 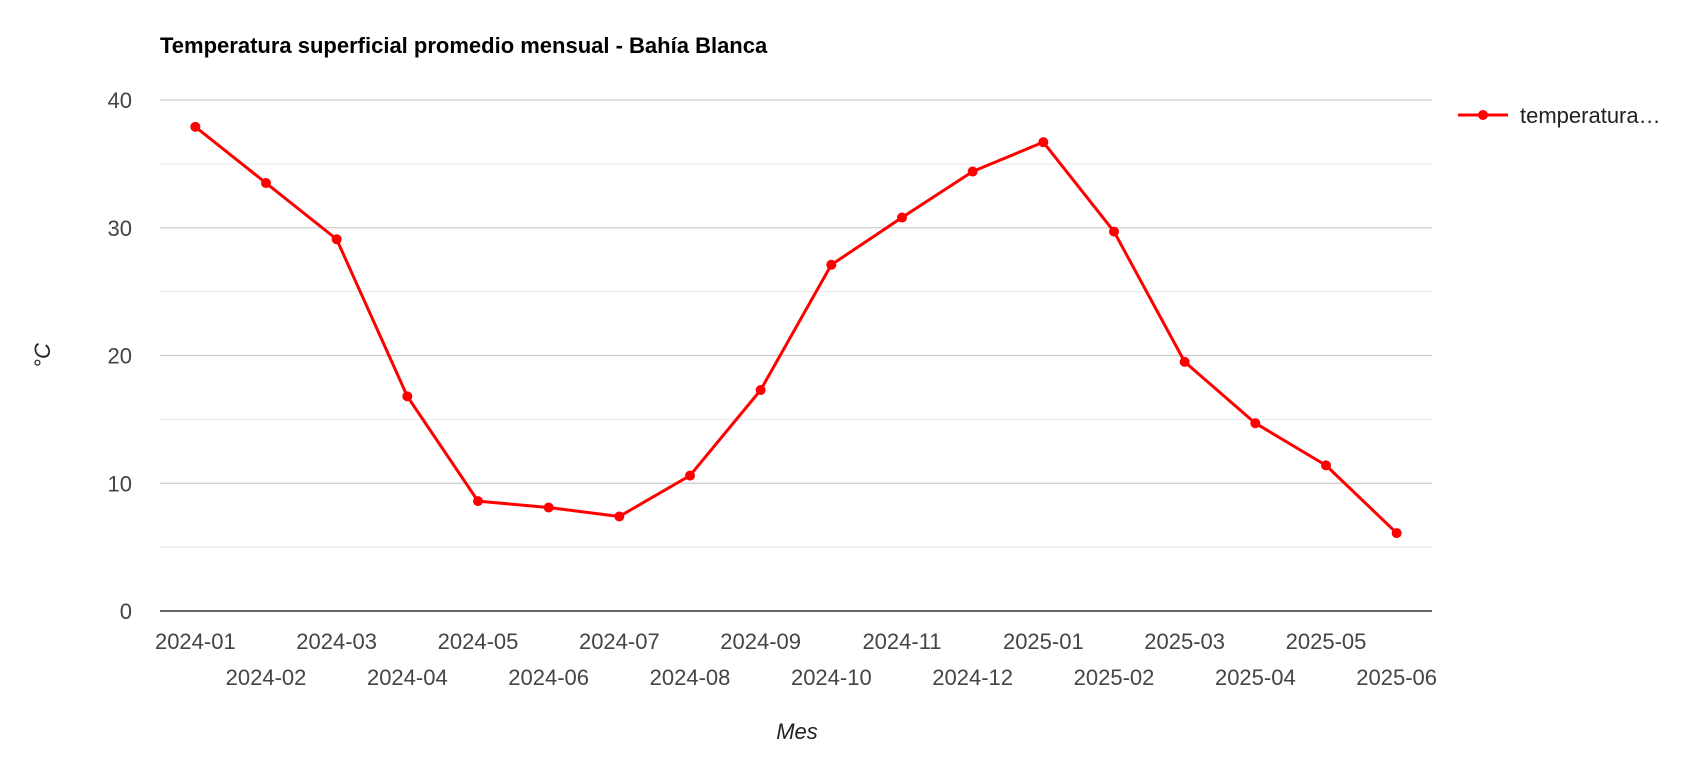 I want to click on x-tick-label: 2024-10, so click(x=831, y=677).